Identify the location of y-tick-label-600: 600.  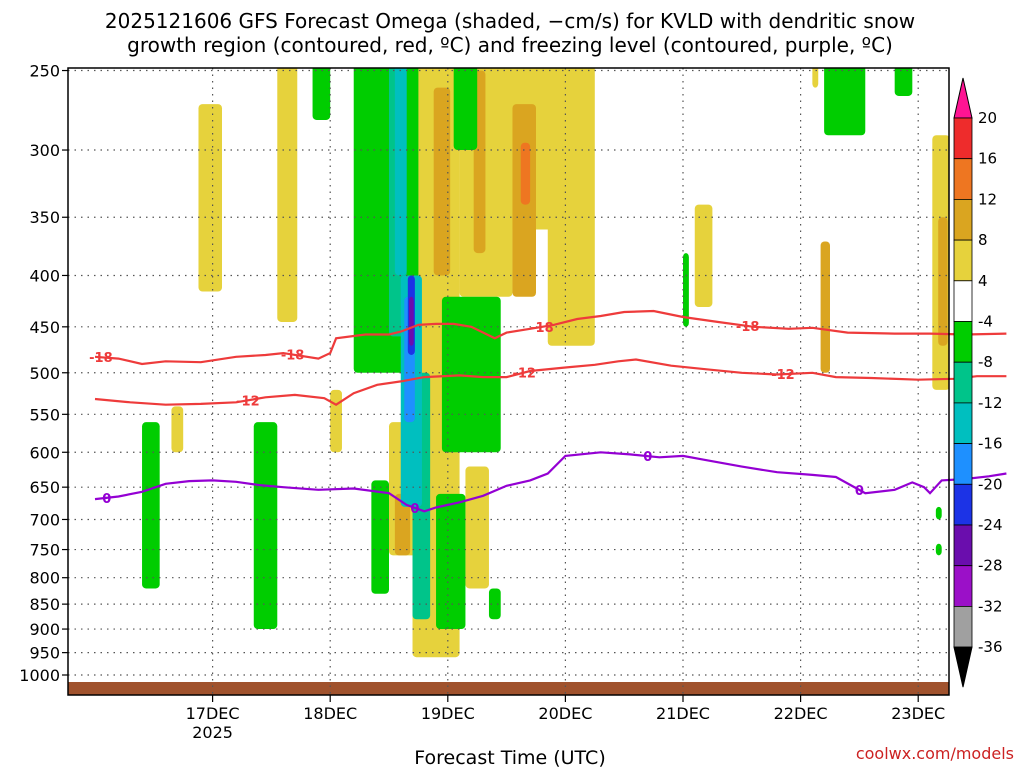
(44, 452).